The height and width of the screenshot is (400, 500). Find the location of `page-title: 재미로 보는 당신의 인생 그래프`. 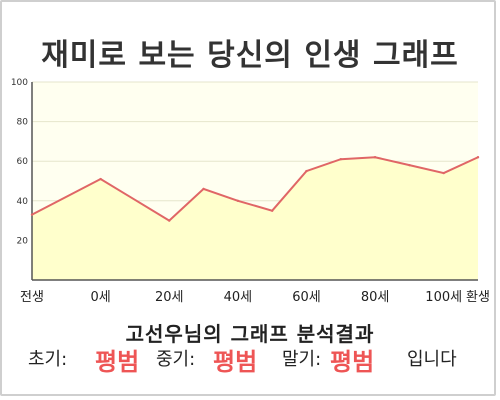

page-title: 재미로 보는 당신의 인생 그래프 is located at coordinates (250, 55).